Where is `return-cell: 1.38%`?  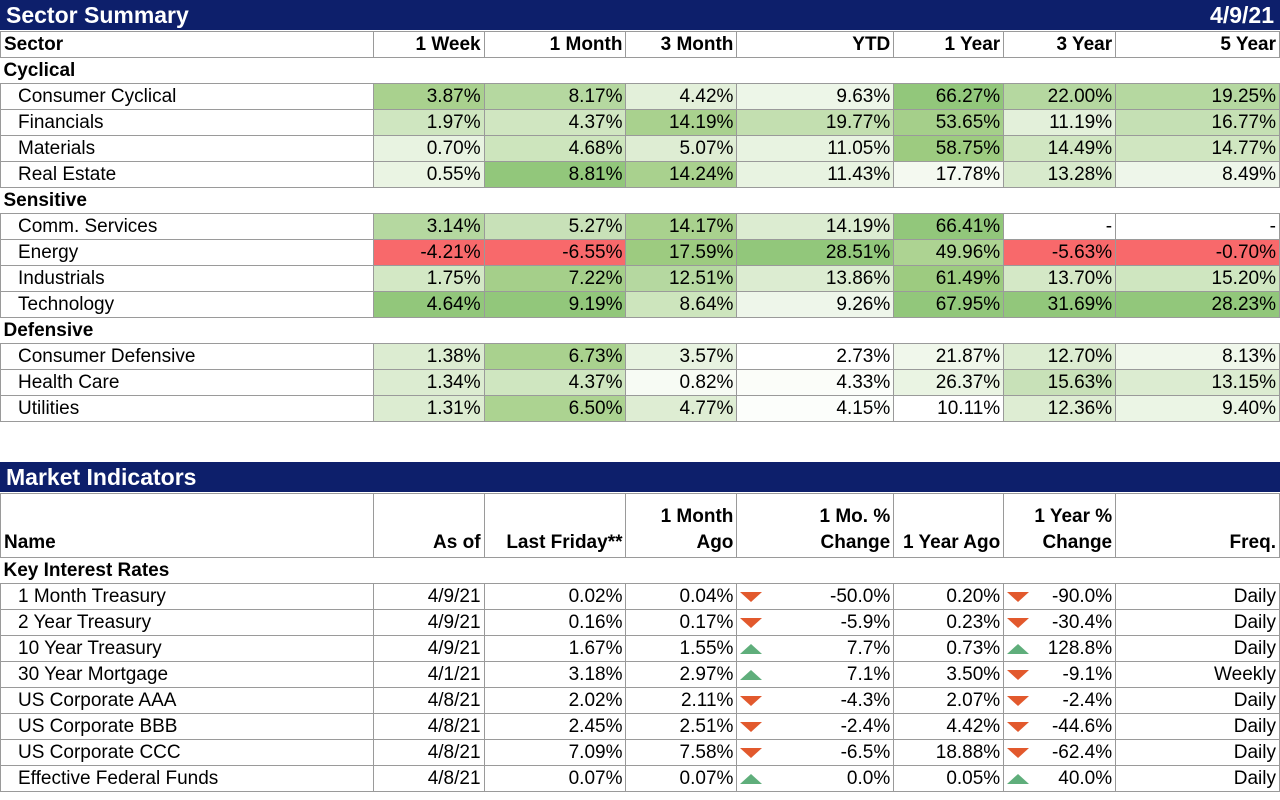
return-cell: 1.38% is located at coordinates (428, 356).